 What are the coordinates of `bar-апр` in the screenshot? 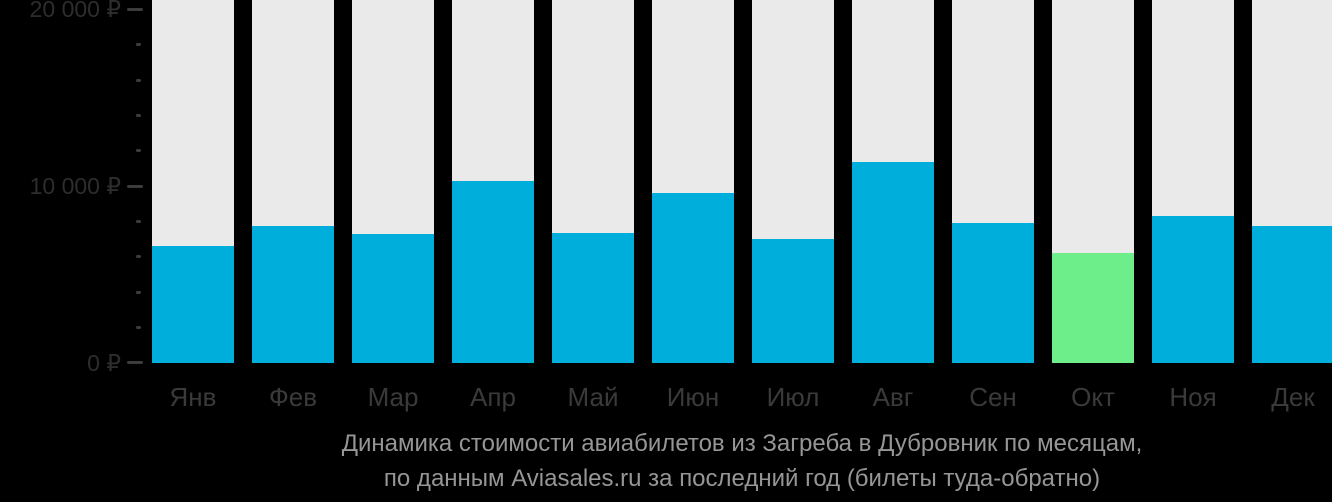 It's located at (493, 272).